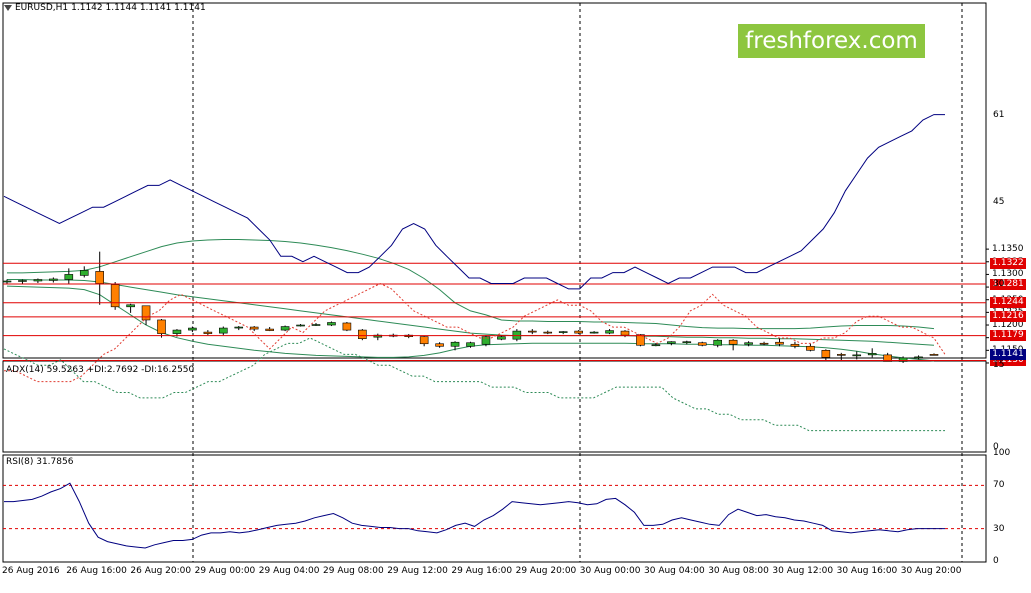 Image resolution: width=1031 pixels, height=593 pixels. What do you see at coordinates (161, 571) in the screenshot?
I see `time-tick-label: 26 Aug 20:00` at bounding box center [161, 571].